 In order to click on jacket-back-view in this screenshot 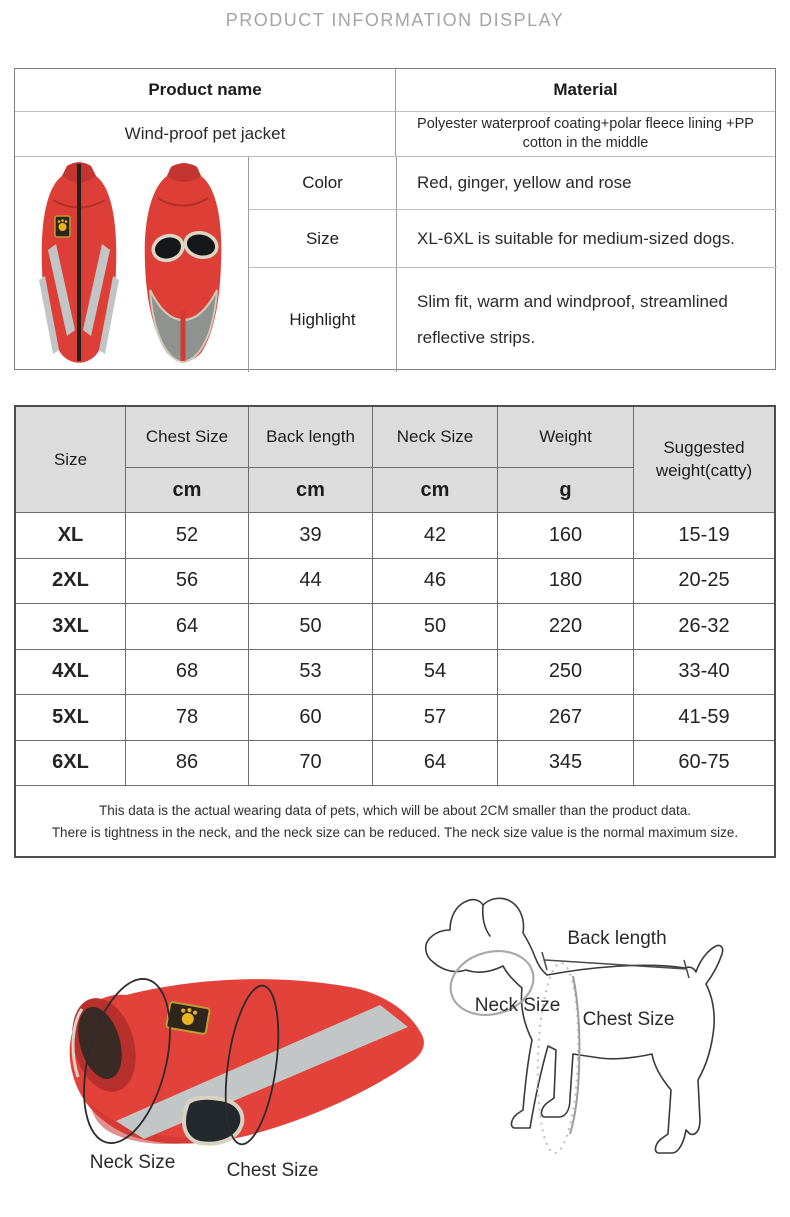, I will do `click(79, 262)`.